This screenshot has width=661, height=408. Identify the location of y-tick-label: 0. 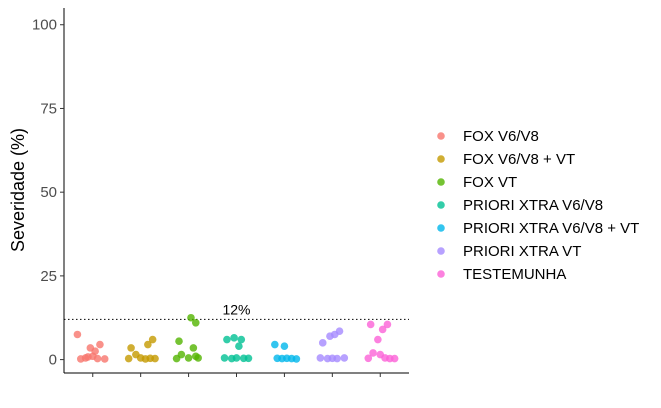
(53, 360).